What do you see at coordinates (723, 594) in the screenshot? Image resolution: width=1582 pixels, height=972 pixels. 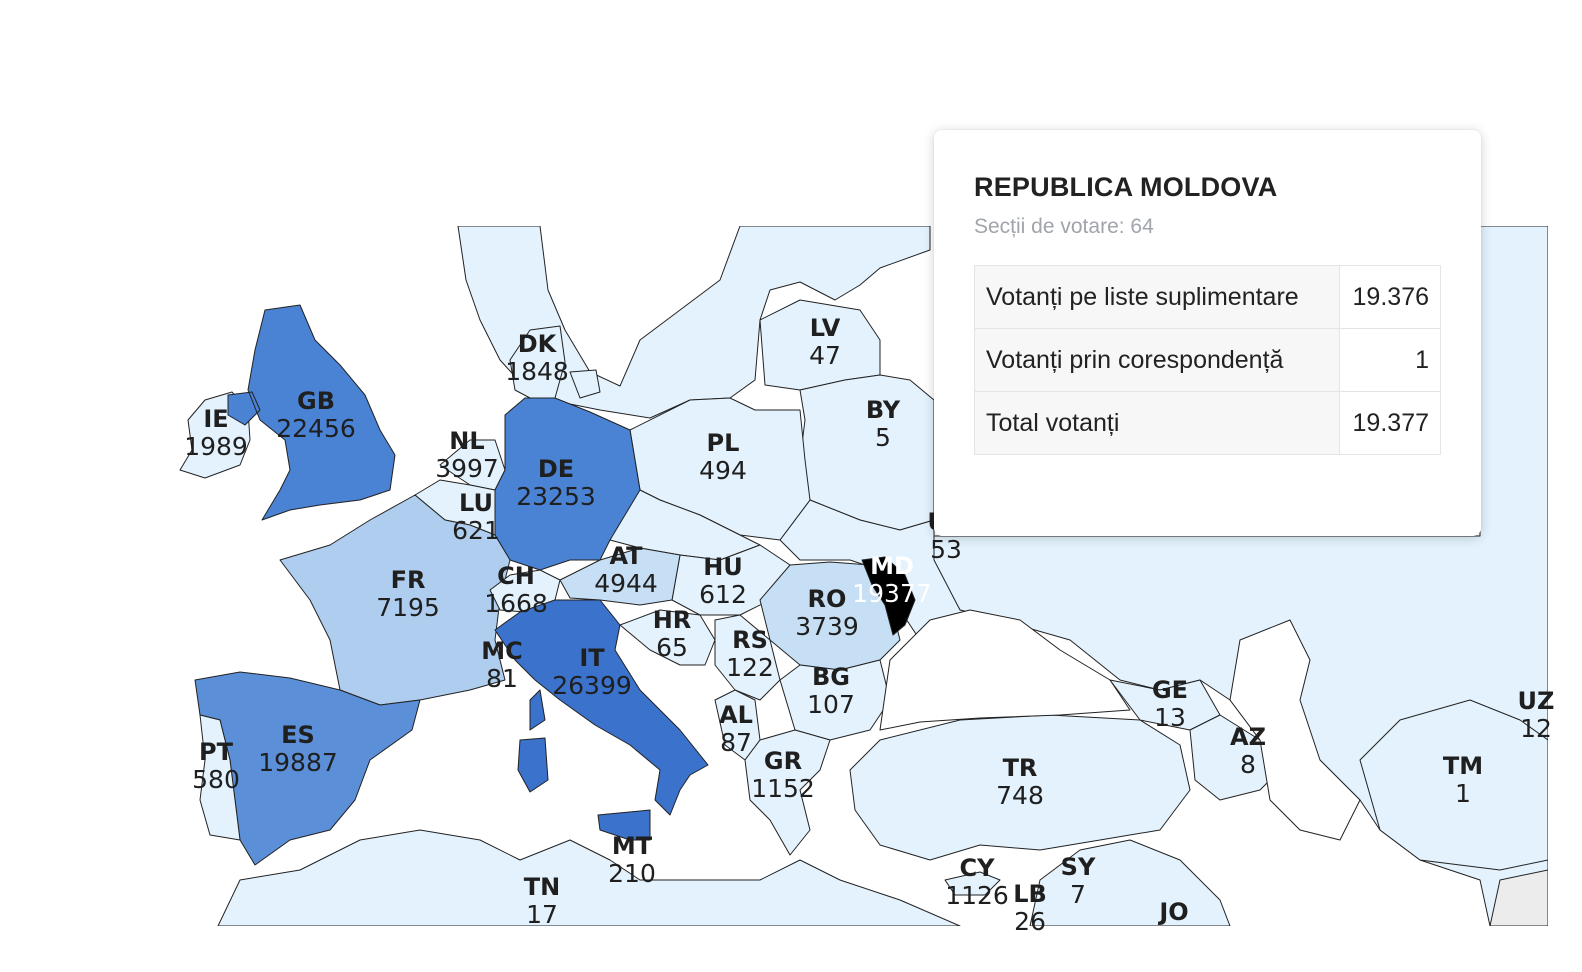 I see `country-value-HU: 612` at bounding box center [723, 594].